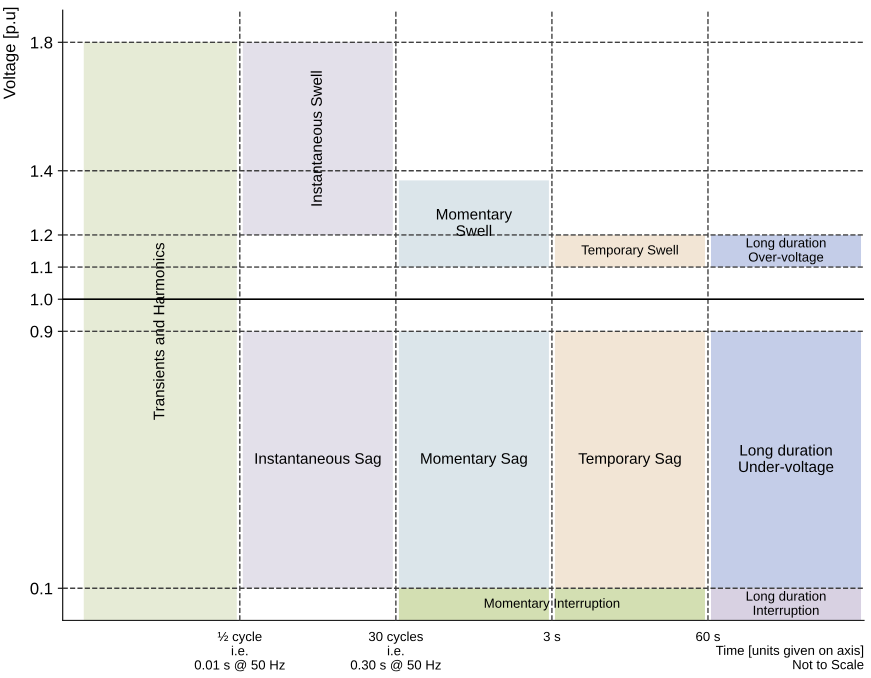  What do you see at coordinates (42, 171) in the screenshot?
I see `y-tick-label: 1.4` at bounding box center [42, 171].